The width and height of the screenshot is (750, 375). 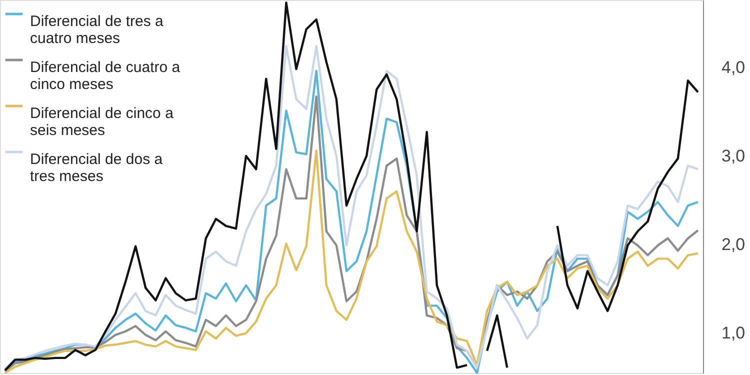 What do you see at coordinates (97, 168) in the screenshot?
I see `legend-label: Diferencial de dos a tres meses` at bounding box center [97, 168].